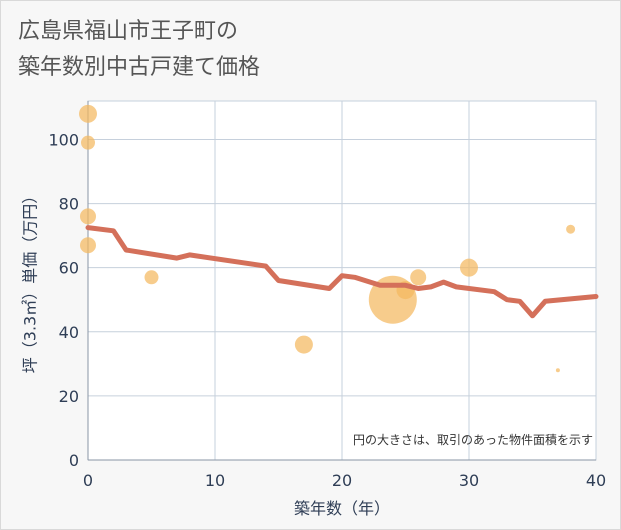 Image resolution: width=621 pixels, height=530 pixels. Describe the element at coordinates (473, 439) in the screenshot. I see `bubble-size-note: 円の大きさは、取引のあった物件面積を示す` at that location.